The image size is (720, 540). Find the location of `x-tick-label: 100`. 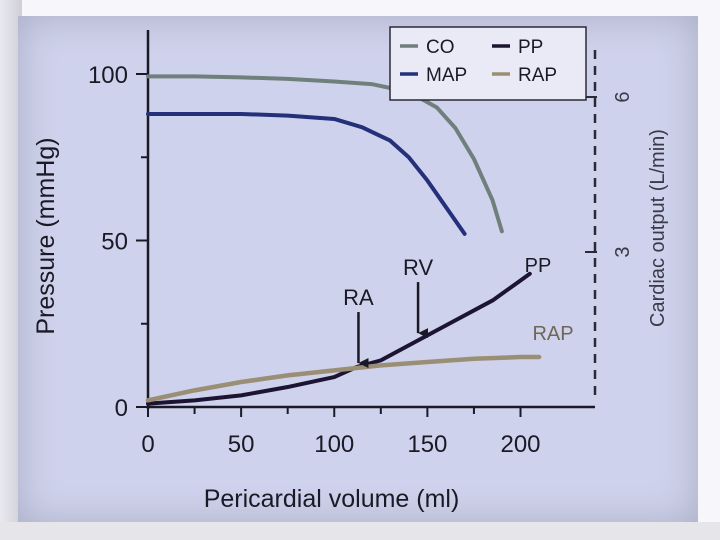

x-tick-label: 100 is located at coordinates (334, 444).